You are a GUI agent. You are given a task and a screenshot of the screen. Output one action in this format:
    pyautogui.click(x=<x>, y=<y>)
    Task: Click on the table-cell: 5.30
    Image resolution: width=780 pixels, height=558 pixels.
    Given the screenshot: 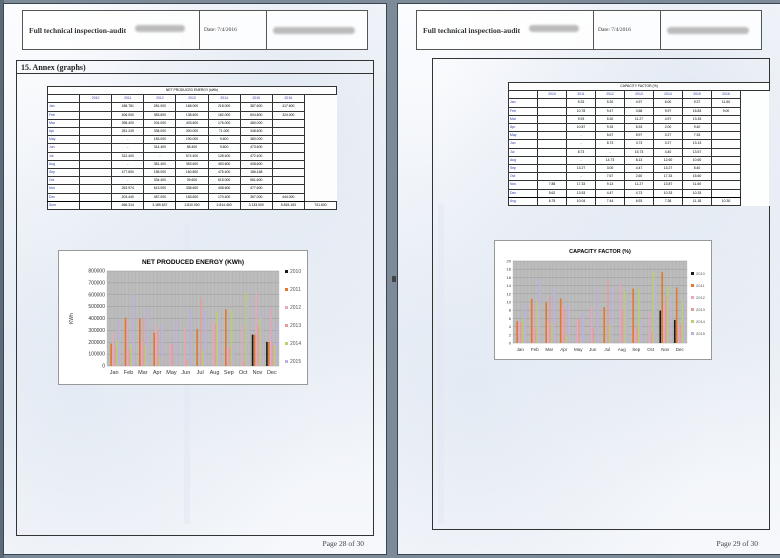 What is the action you would take?
    pyautogui.click(x=610, y=103)
    